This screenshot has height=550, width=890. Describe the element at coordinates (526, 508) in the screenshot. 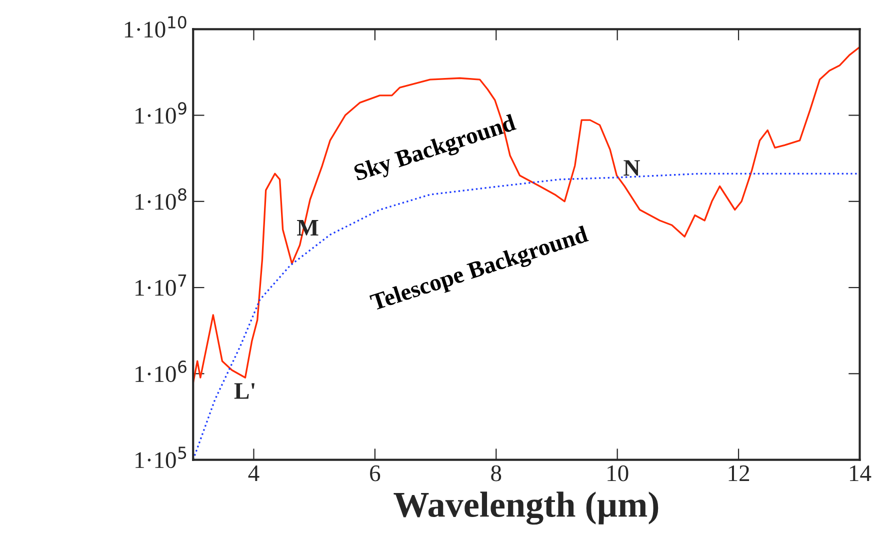

I see `x-axis-title: Wavelength (µm)` at that location.